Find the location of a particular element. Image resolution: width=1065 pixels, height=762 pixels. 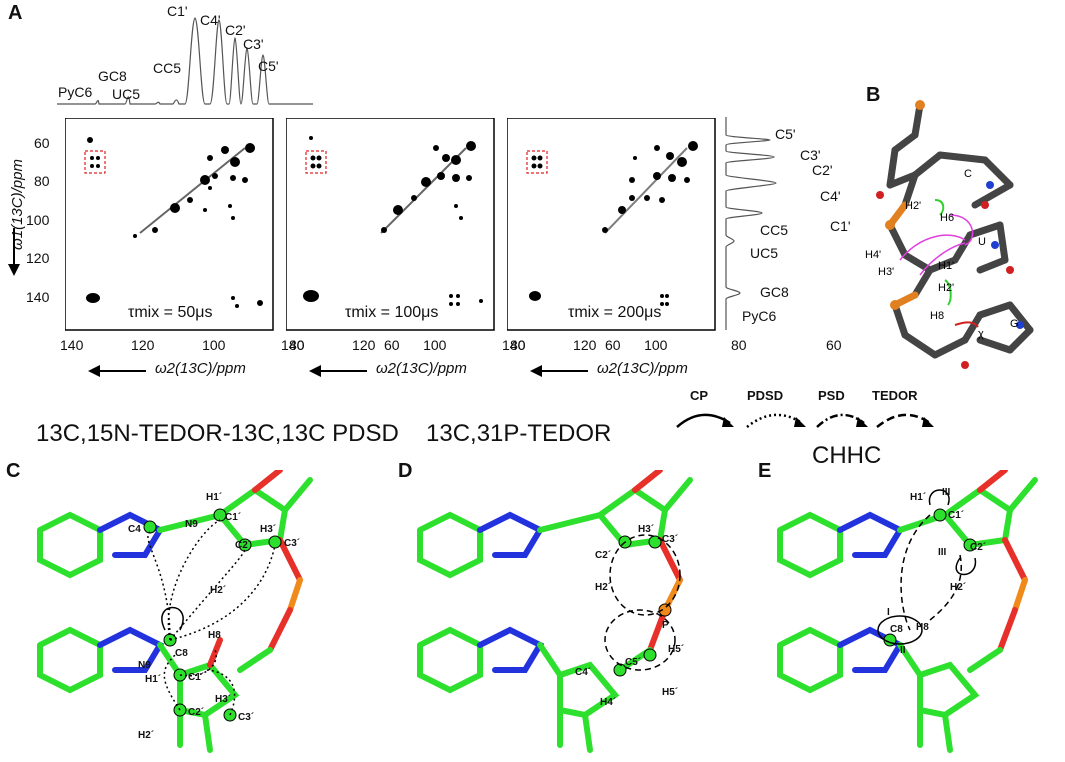

atom-h4p: H4' is located at coordinates (873, 255).